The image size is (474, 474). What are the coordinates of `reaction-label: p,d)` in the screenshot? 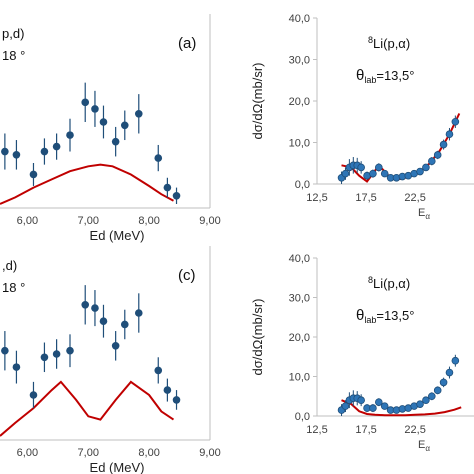 It's located at (13, 33).